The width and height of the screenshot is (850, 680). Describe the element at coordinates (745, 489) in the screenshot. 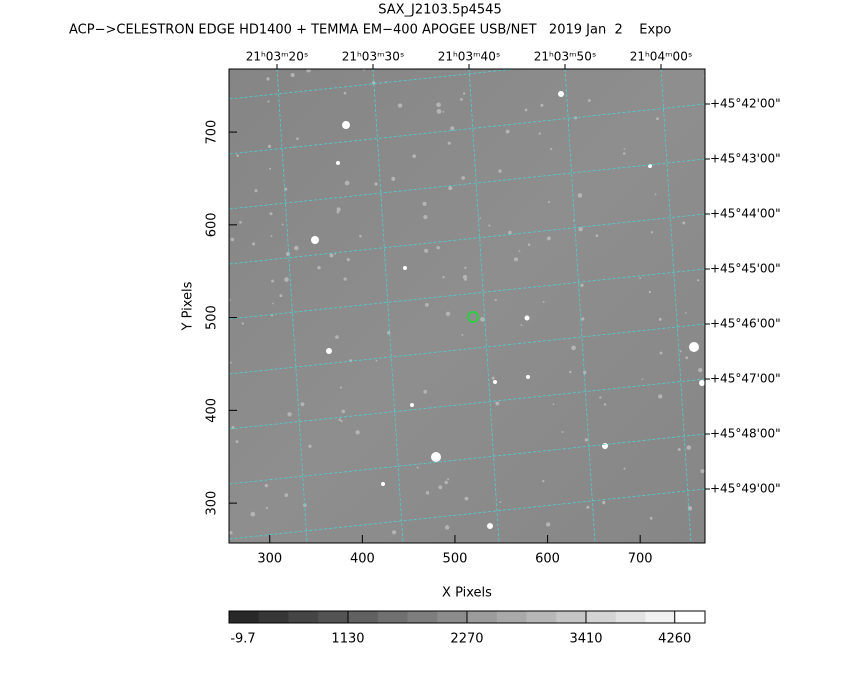

I see `dec-label: +45°49'00"` at that location.